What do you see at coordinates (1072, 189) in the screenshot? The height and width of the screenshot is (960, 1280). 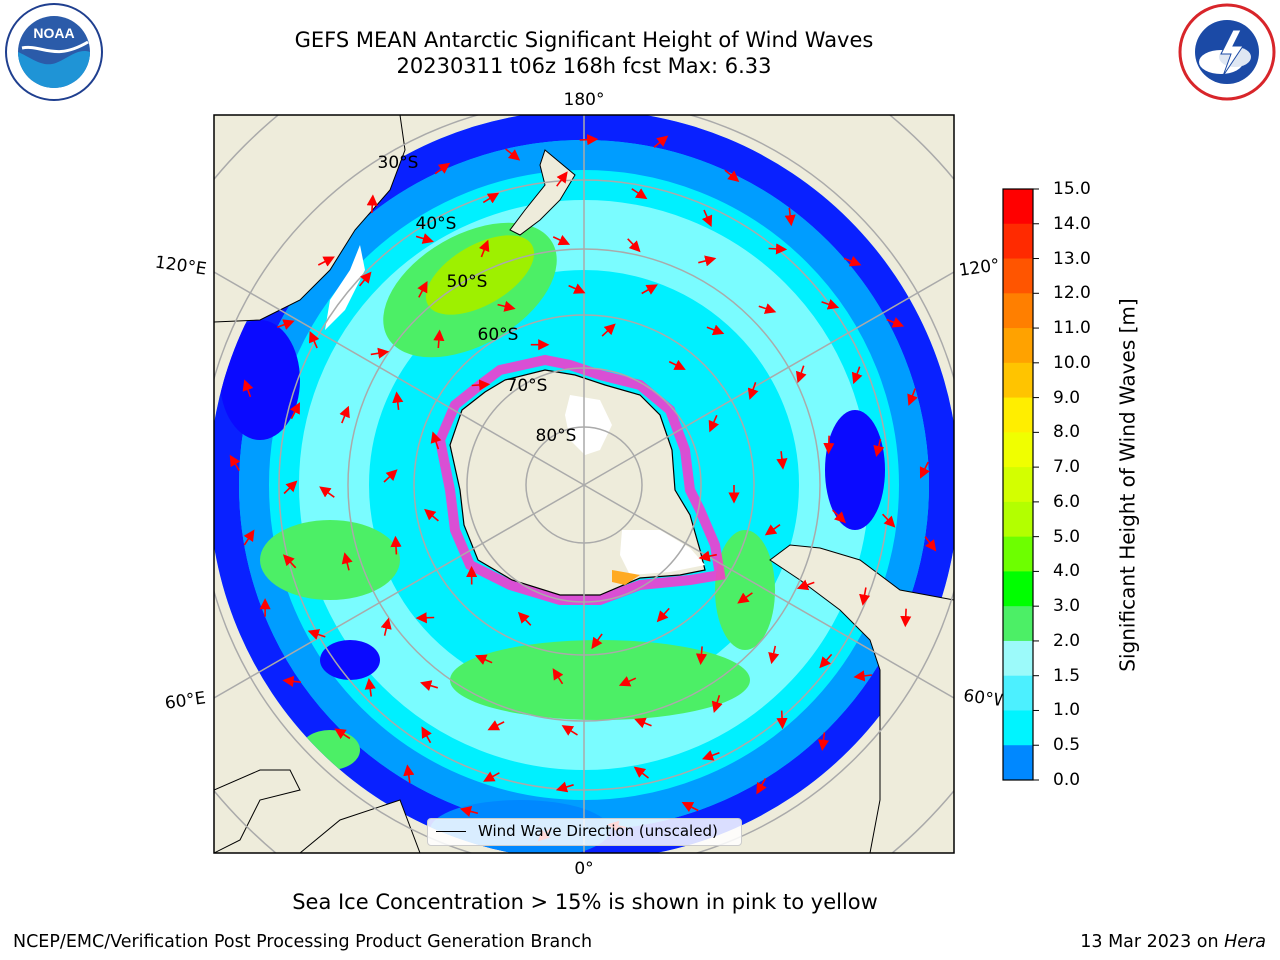 I see `colorbar-tick-label: 15.0` at bounding box center [1072, 189].